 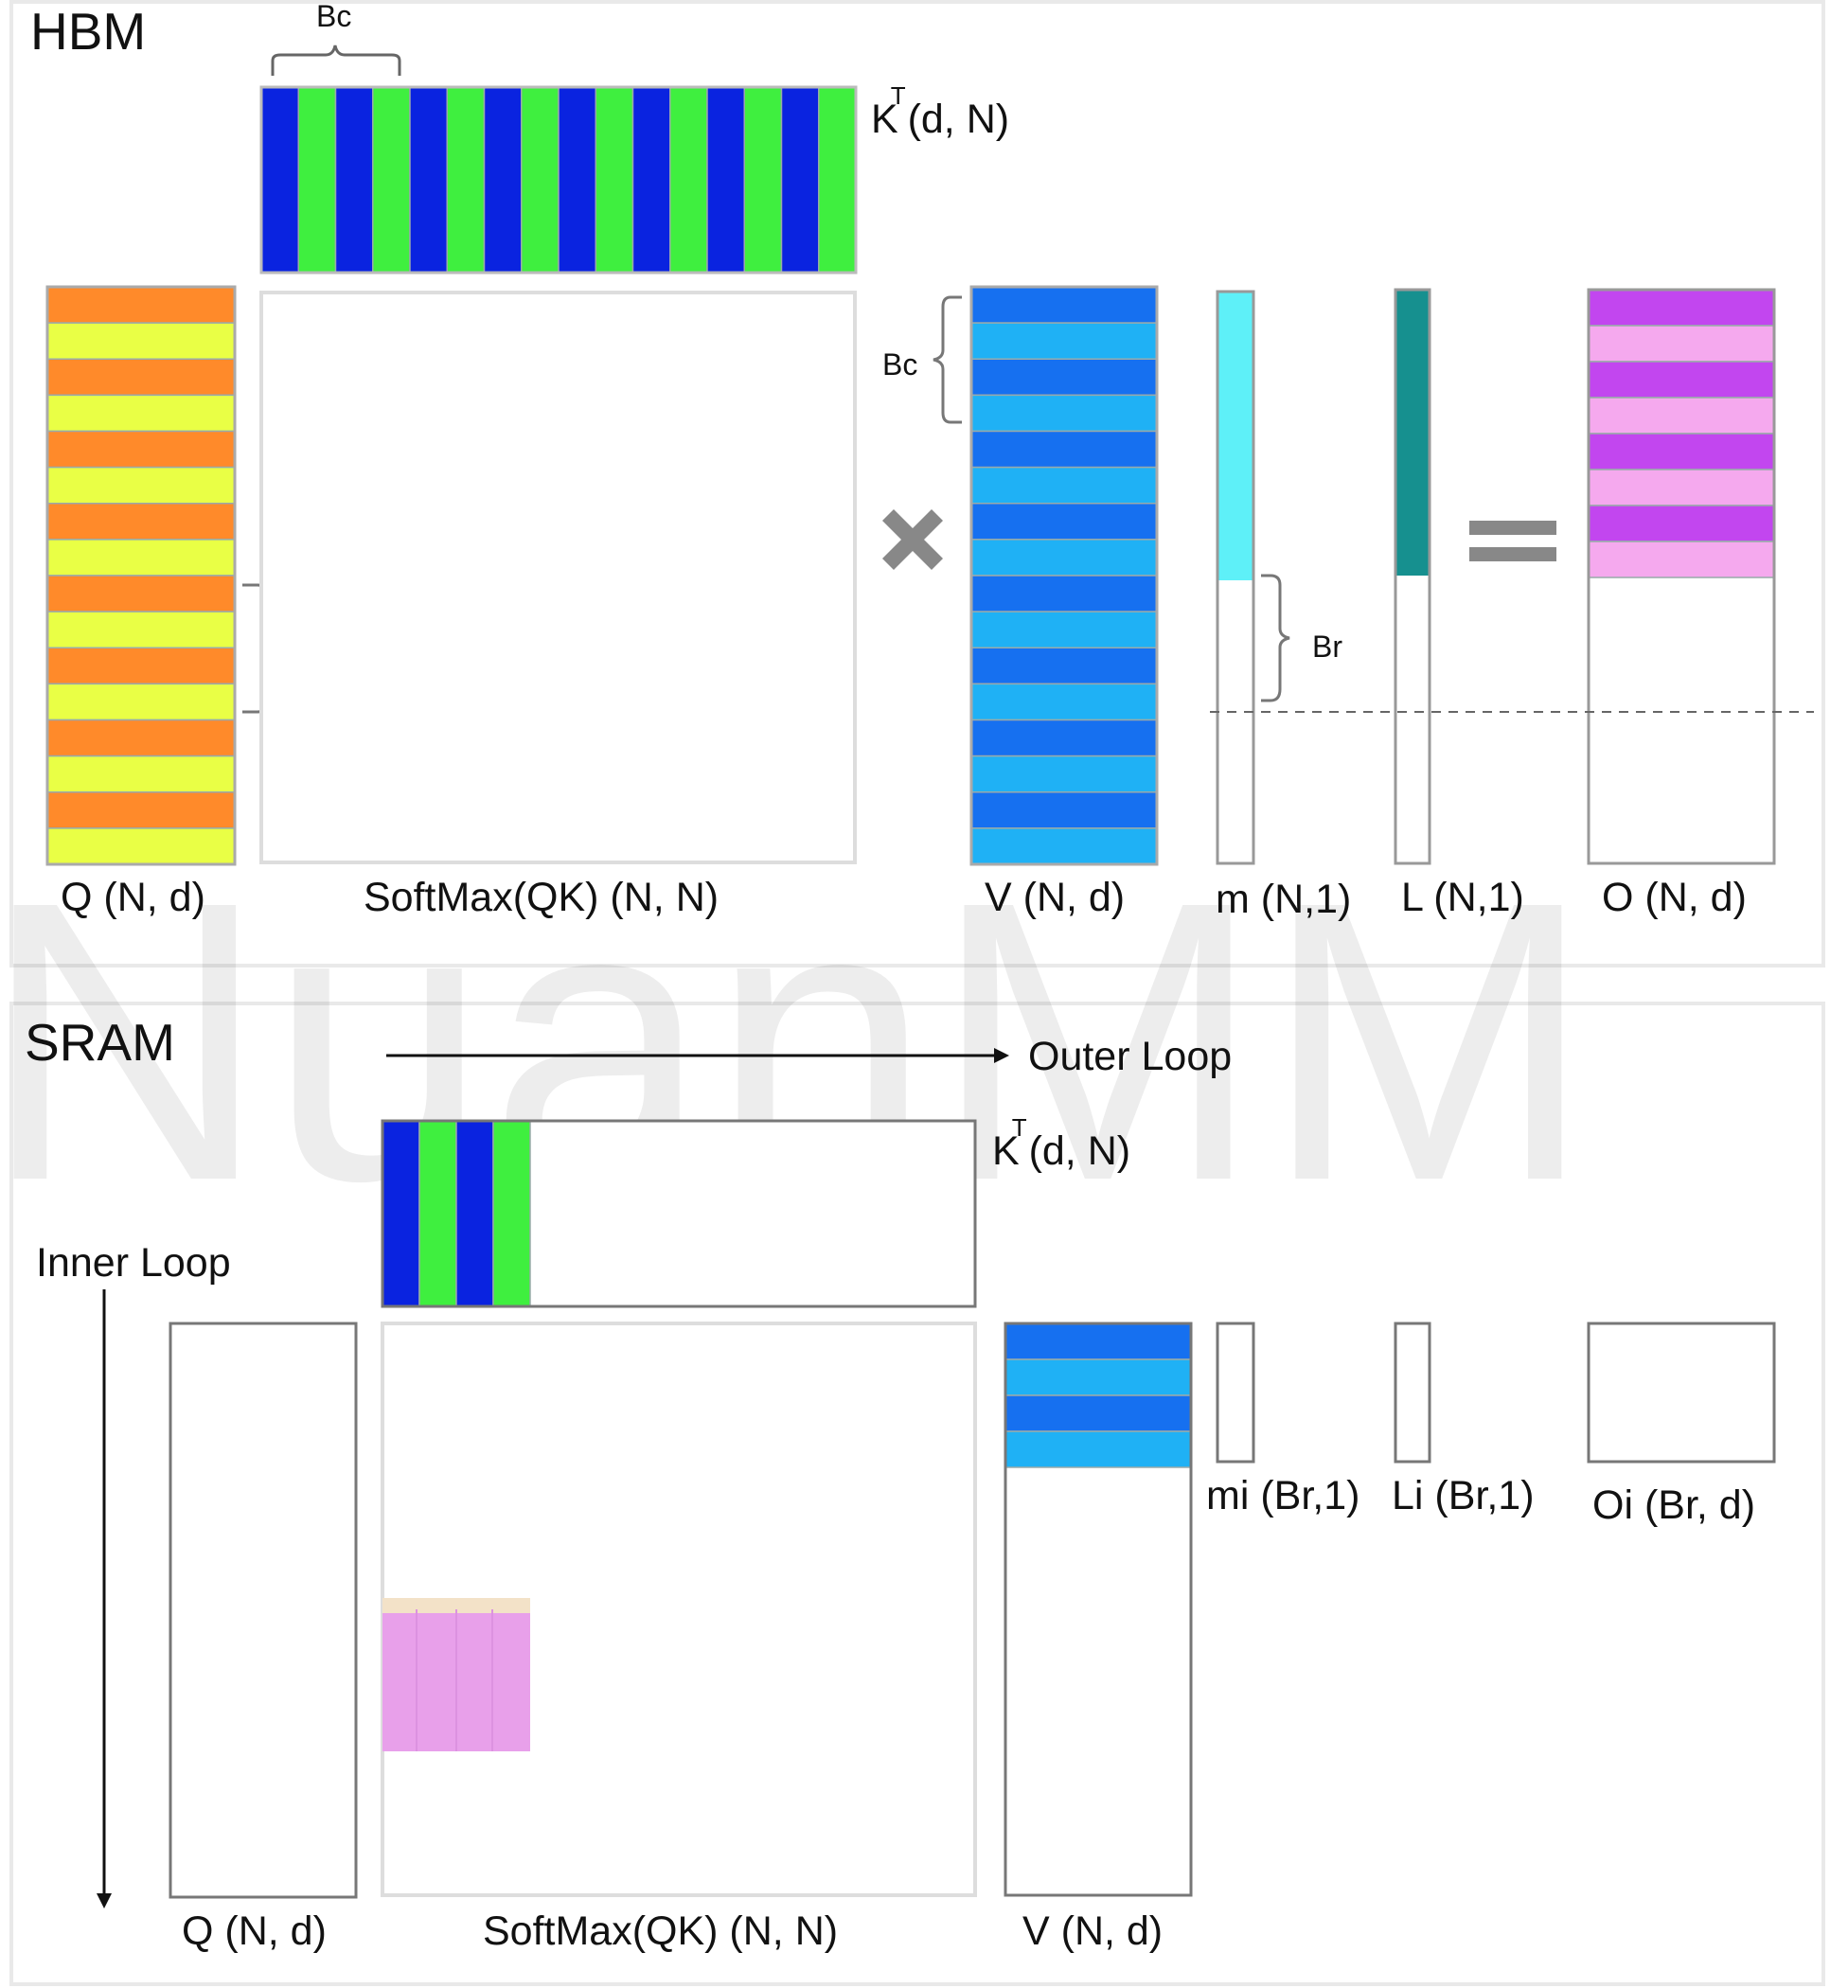 I want to click on kt-matrix-sram, so click(x=679, y=1213).